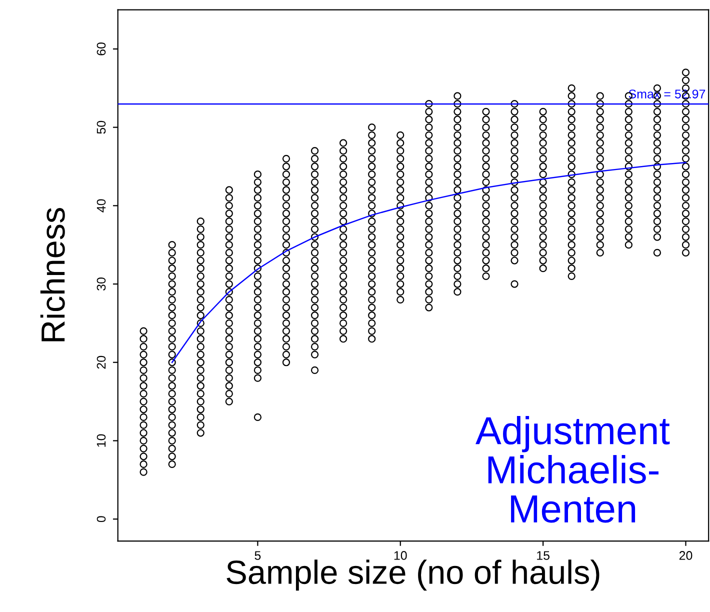 The image size is (710, 612). I want to click on x-axis-title: Sample size (no of hauls), so click(413, 575).